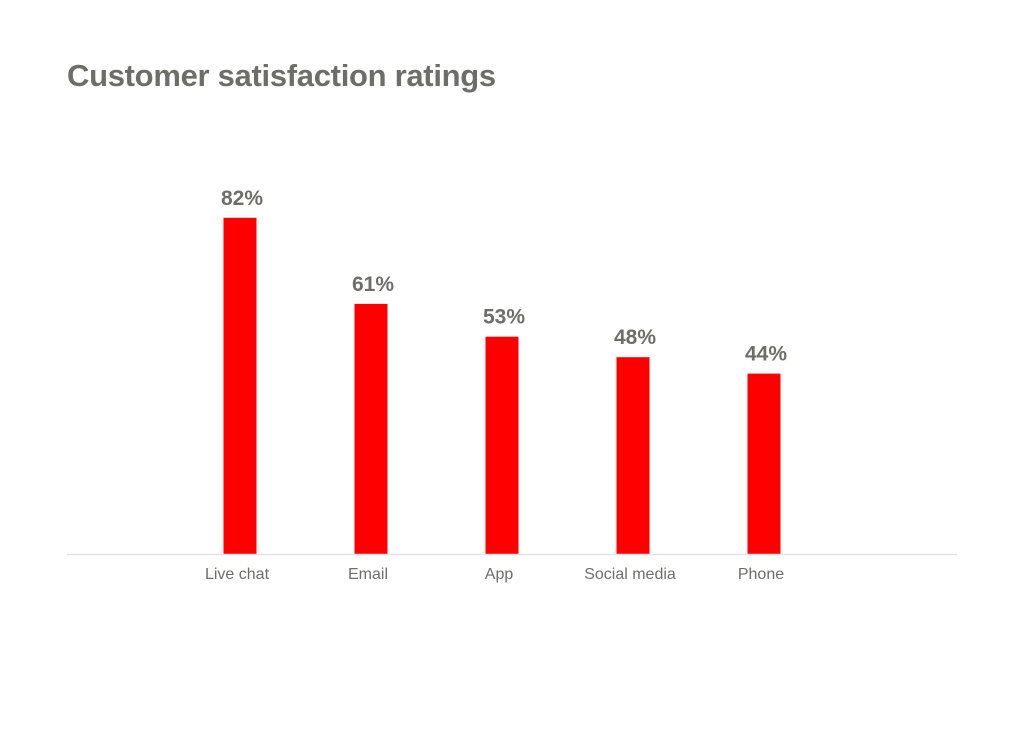  What do you see at coordinates (630, 574) in the screenshot?
I see `category-label: Social media` at bounding box center [630, 574].